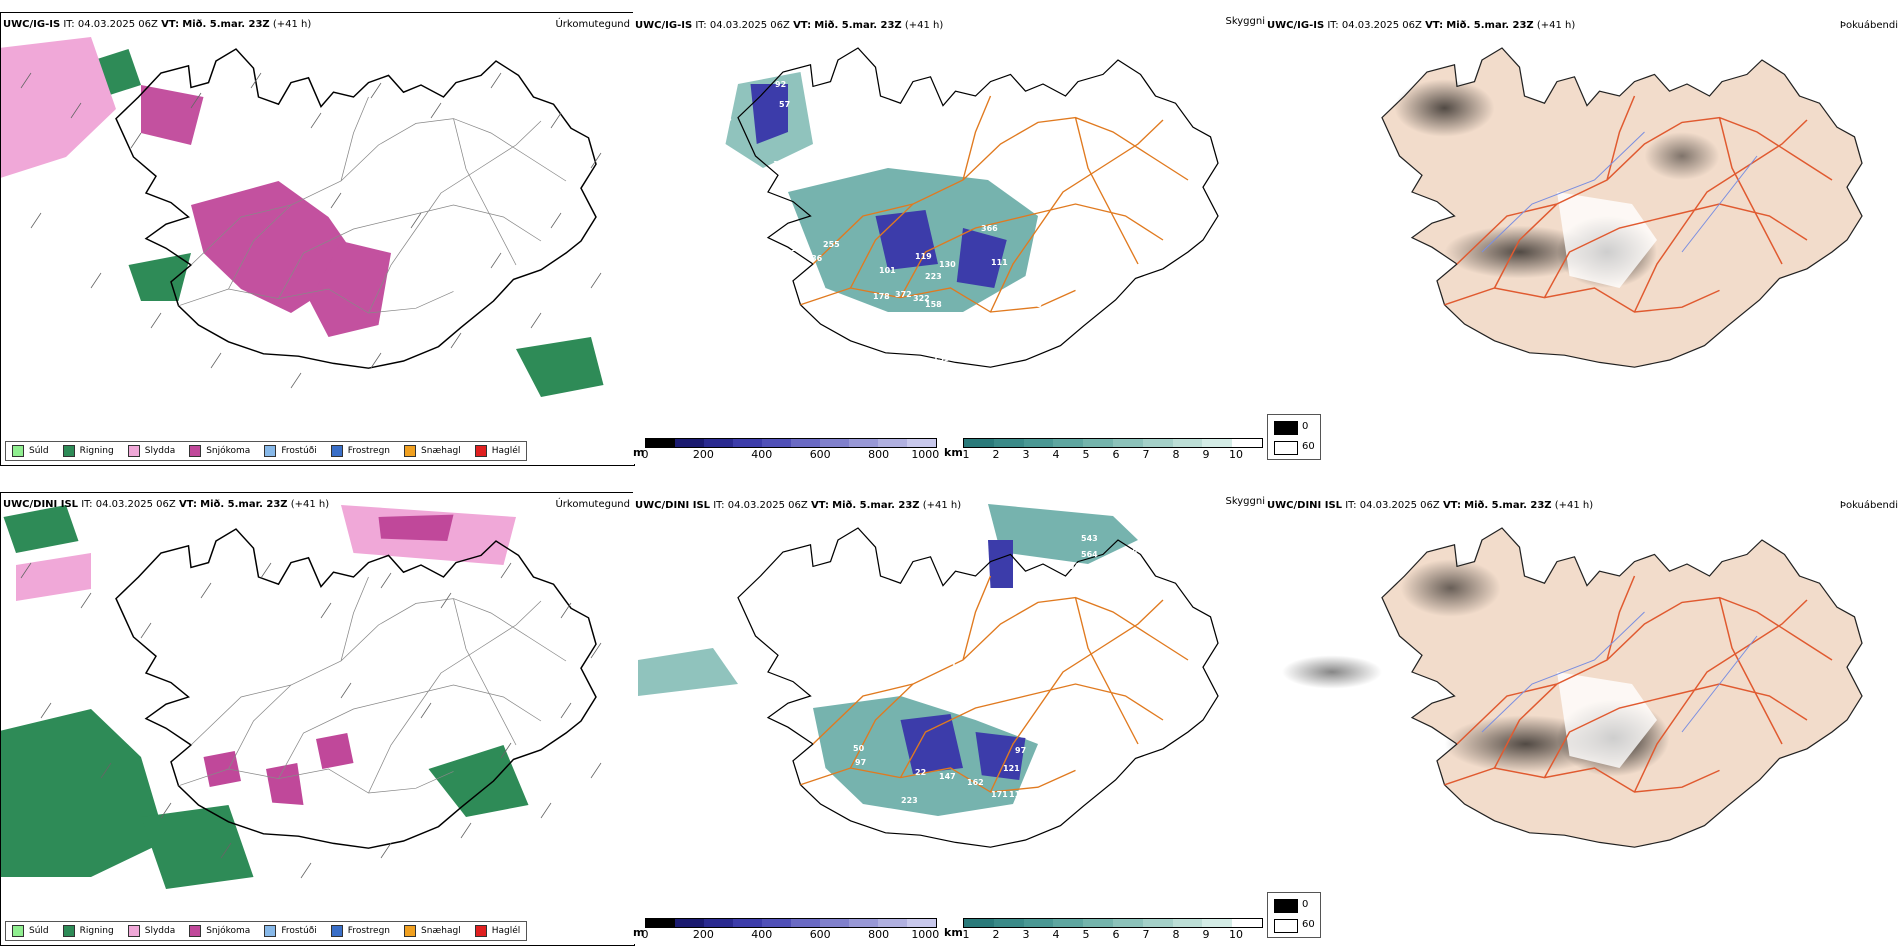  Describe the element at coordinates (360, 931) in the screenshot. I see `legend-freezing-rain: Frostregn` at that location.